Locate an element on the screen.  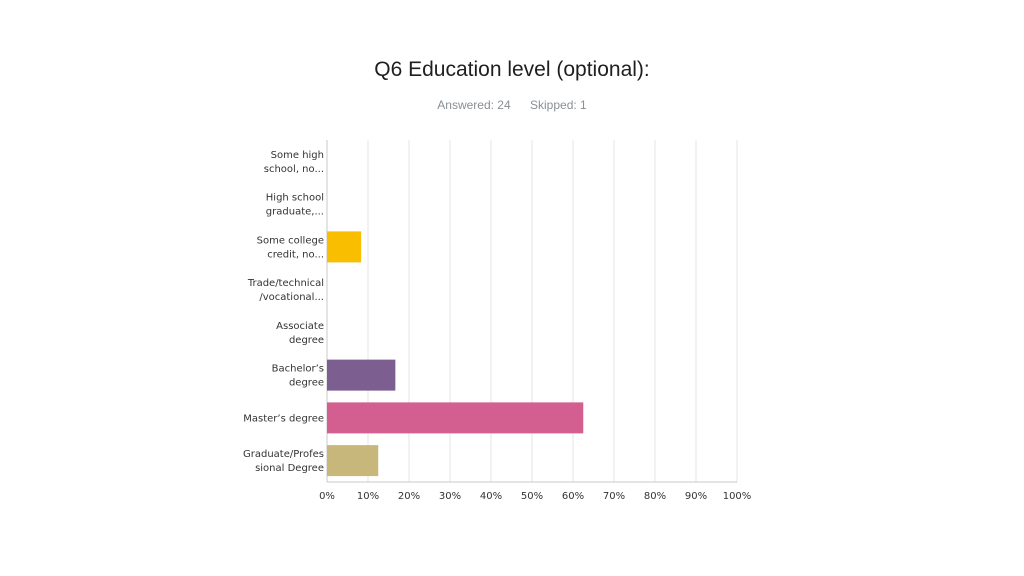
category-label: Master’s degree is located at coordinates (283, 418).